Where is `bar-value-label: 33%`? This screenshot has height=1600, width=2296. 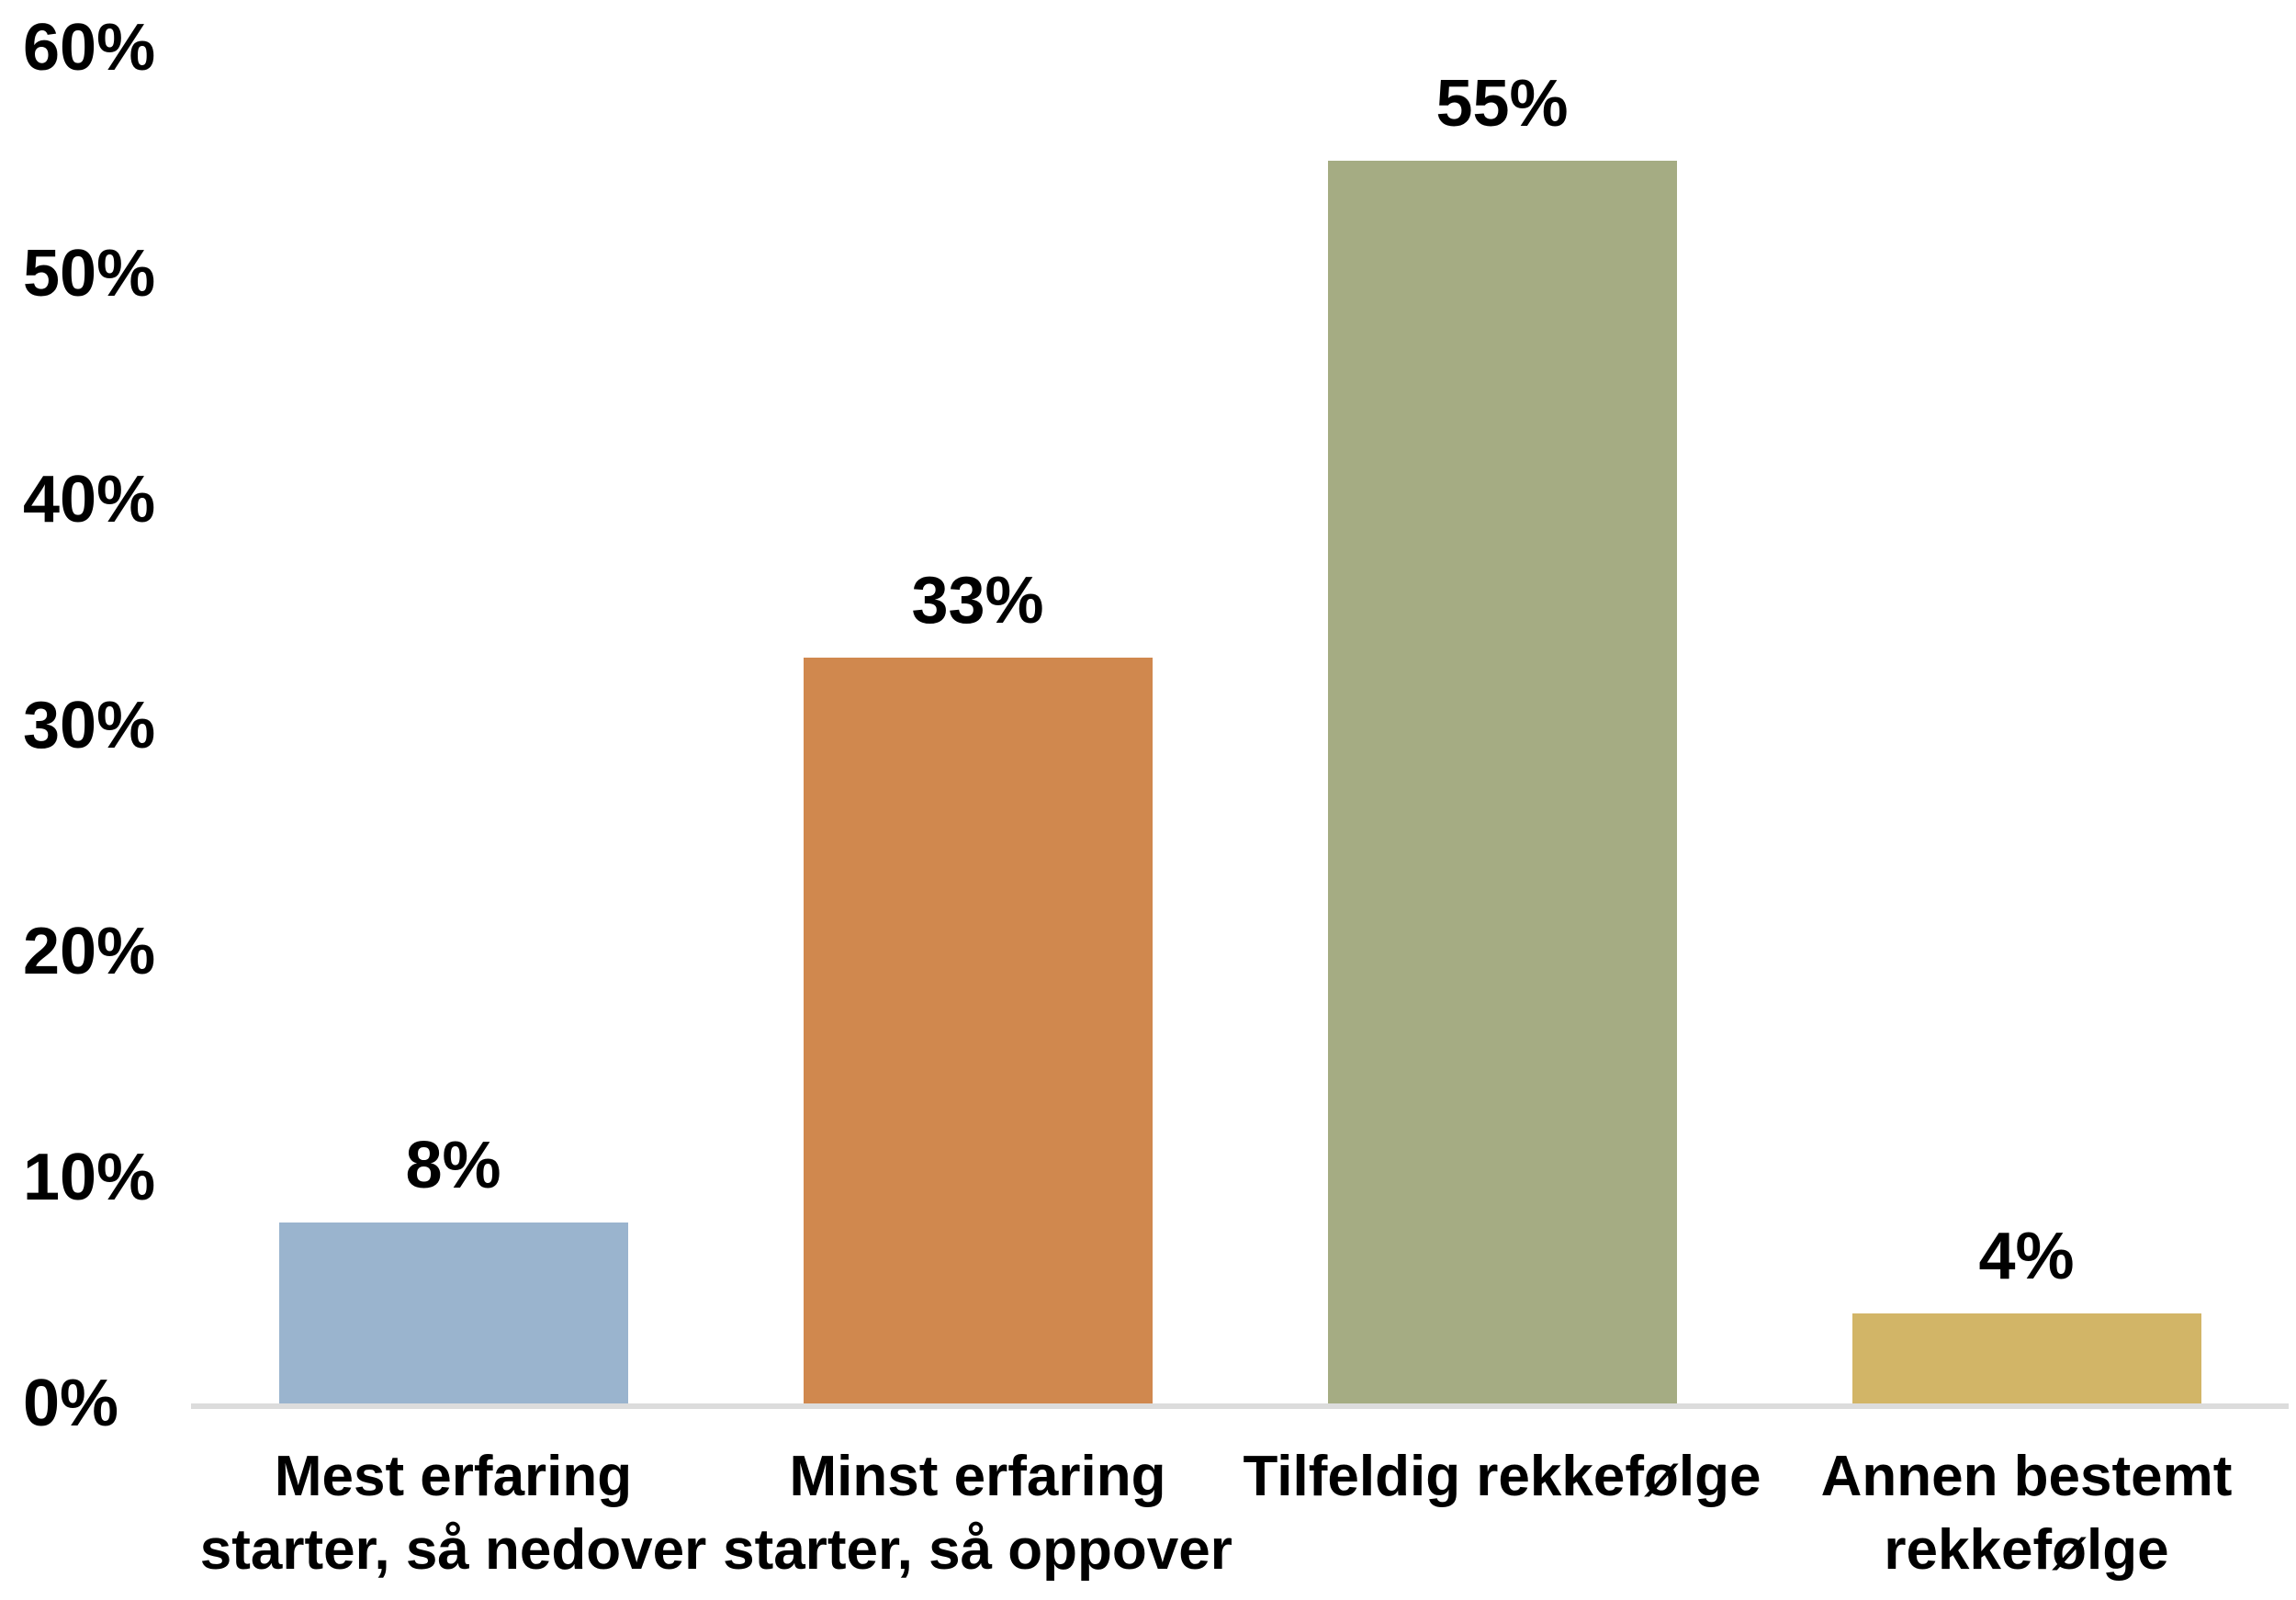
bar-value-label: 33% is located at coordinates (977, 601).